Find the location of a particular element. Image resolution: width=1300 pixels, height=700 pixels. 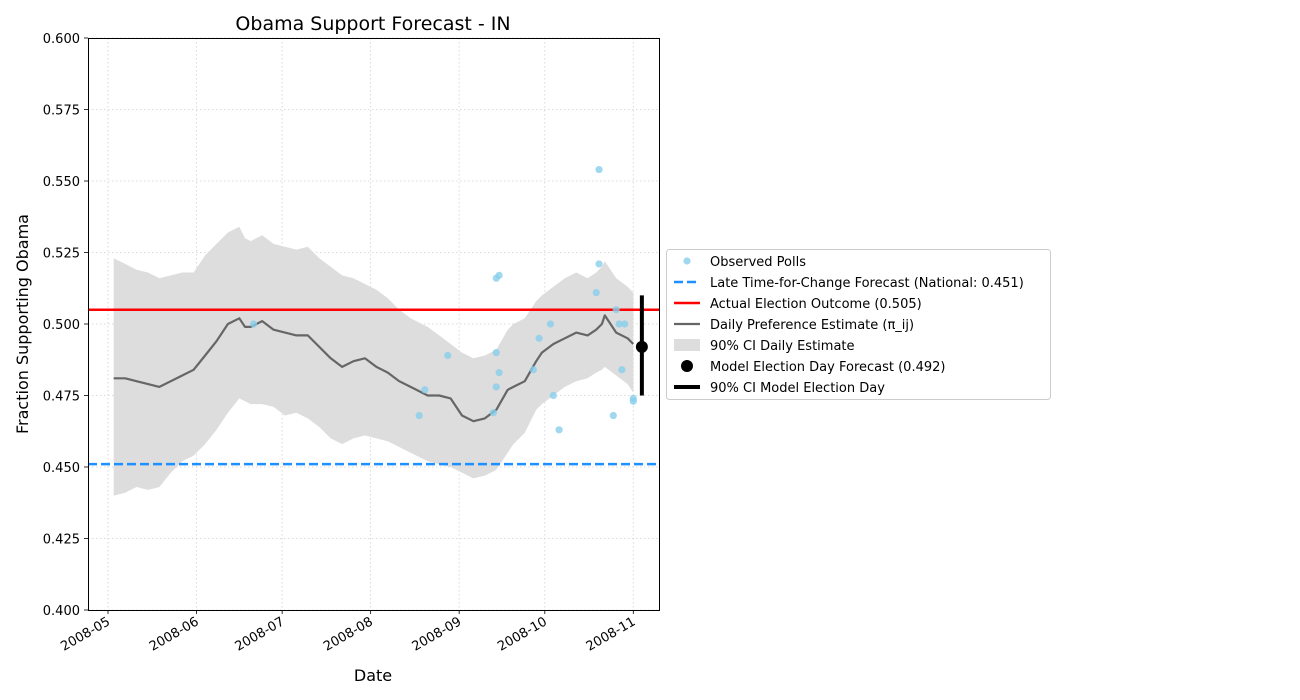

legend-frame is located at coordinates (858, 324).